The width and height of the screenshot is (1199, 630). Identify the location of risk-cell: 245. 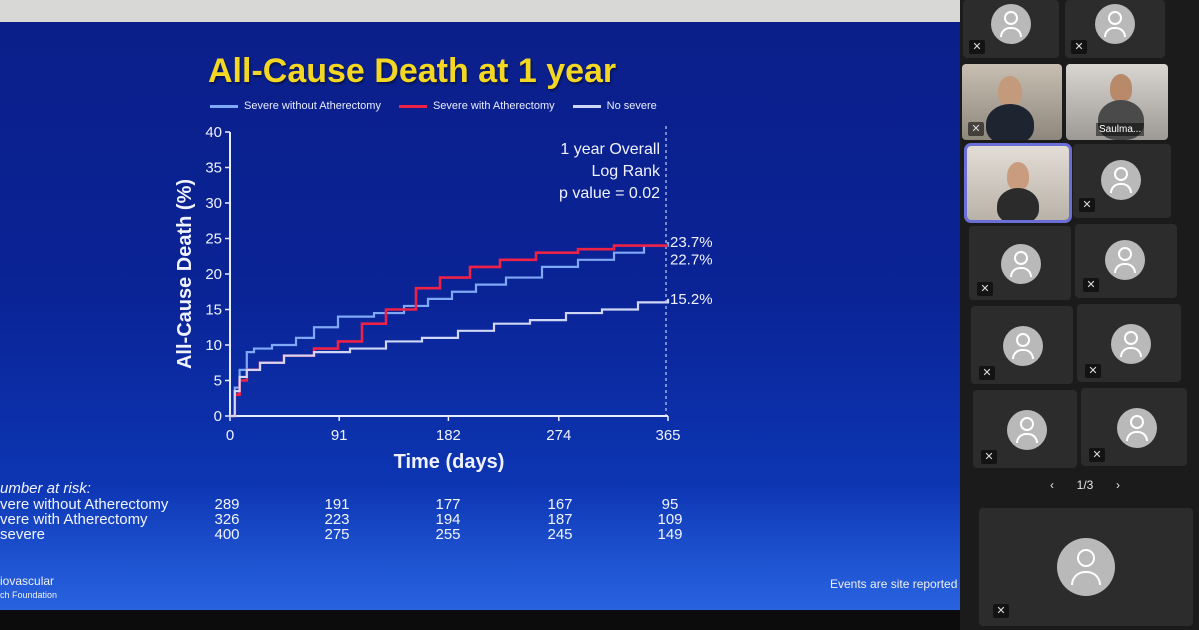
(560, 534).